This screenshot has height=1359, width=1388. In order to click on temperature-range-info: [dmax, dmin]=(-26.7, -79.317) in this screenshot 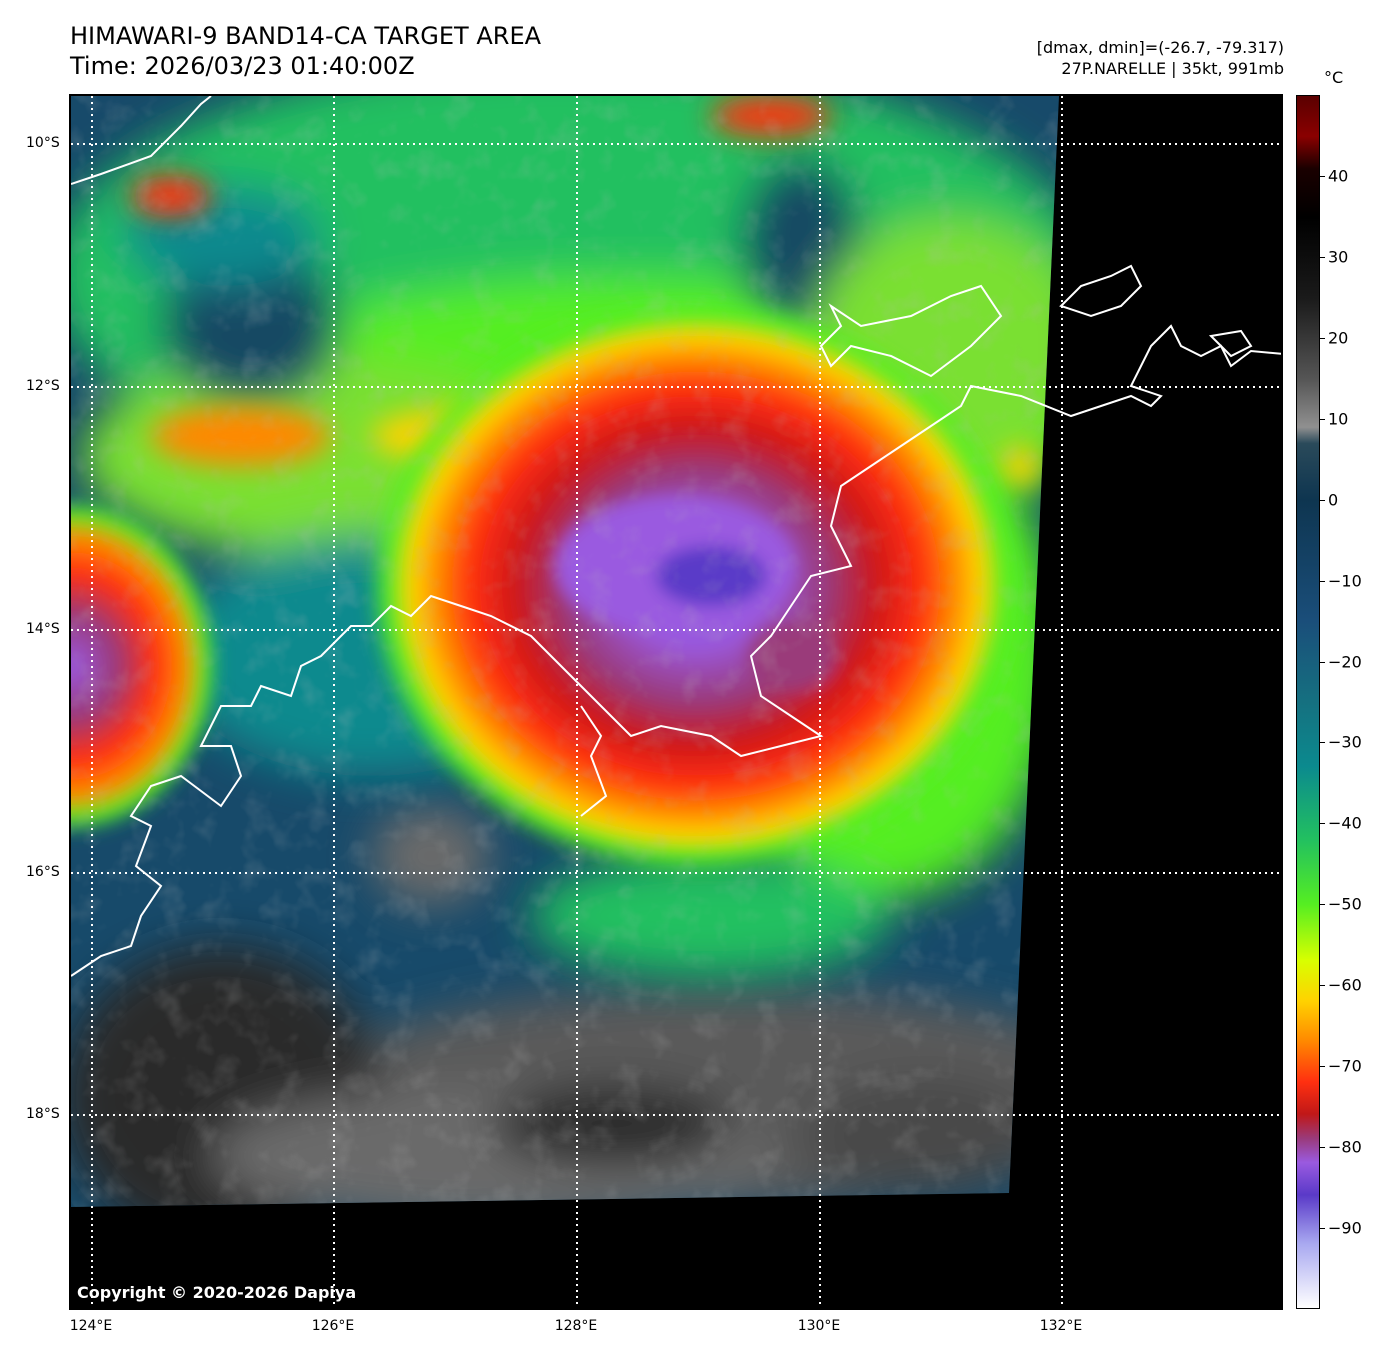, I will do `click(1160, 47)`.